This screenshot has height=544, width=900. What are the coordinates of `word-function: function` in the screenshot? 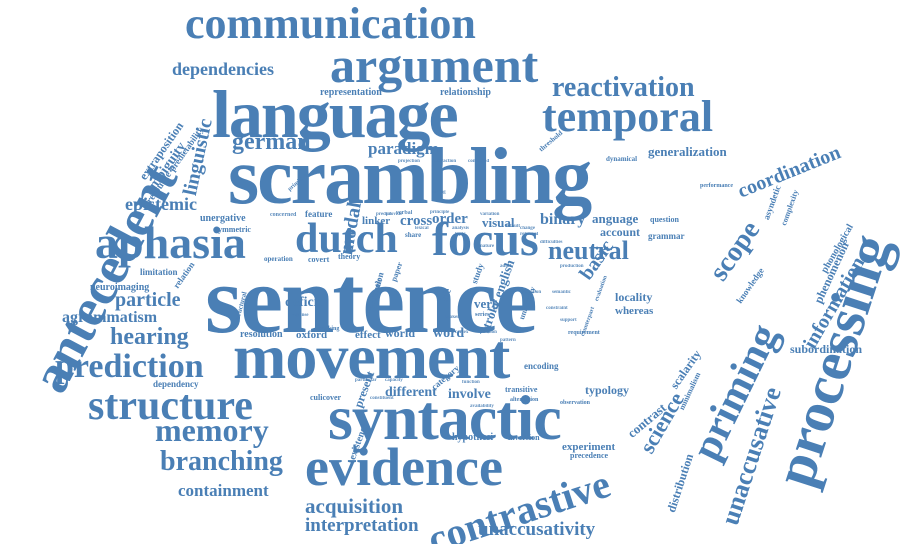 It's located at (471, 382).